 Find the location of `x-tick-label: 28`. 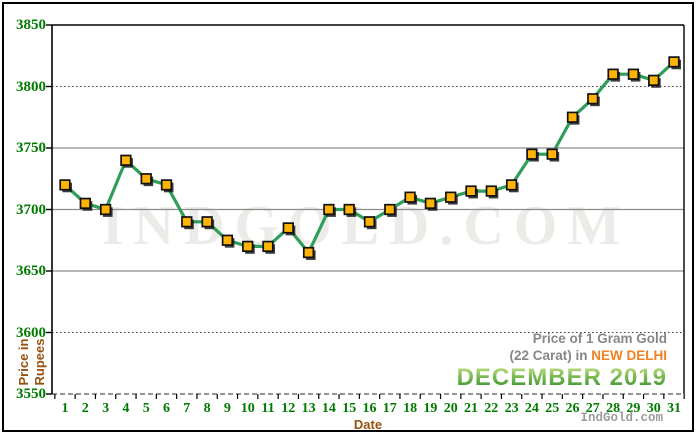

x-tick-label: 28 is located at coordinates (613, 408).